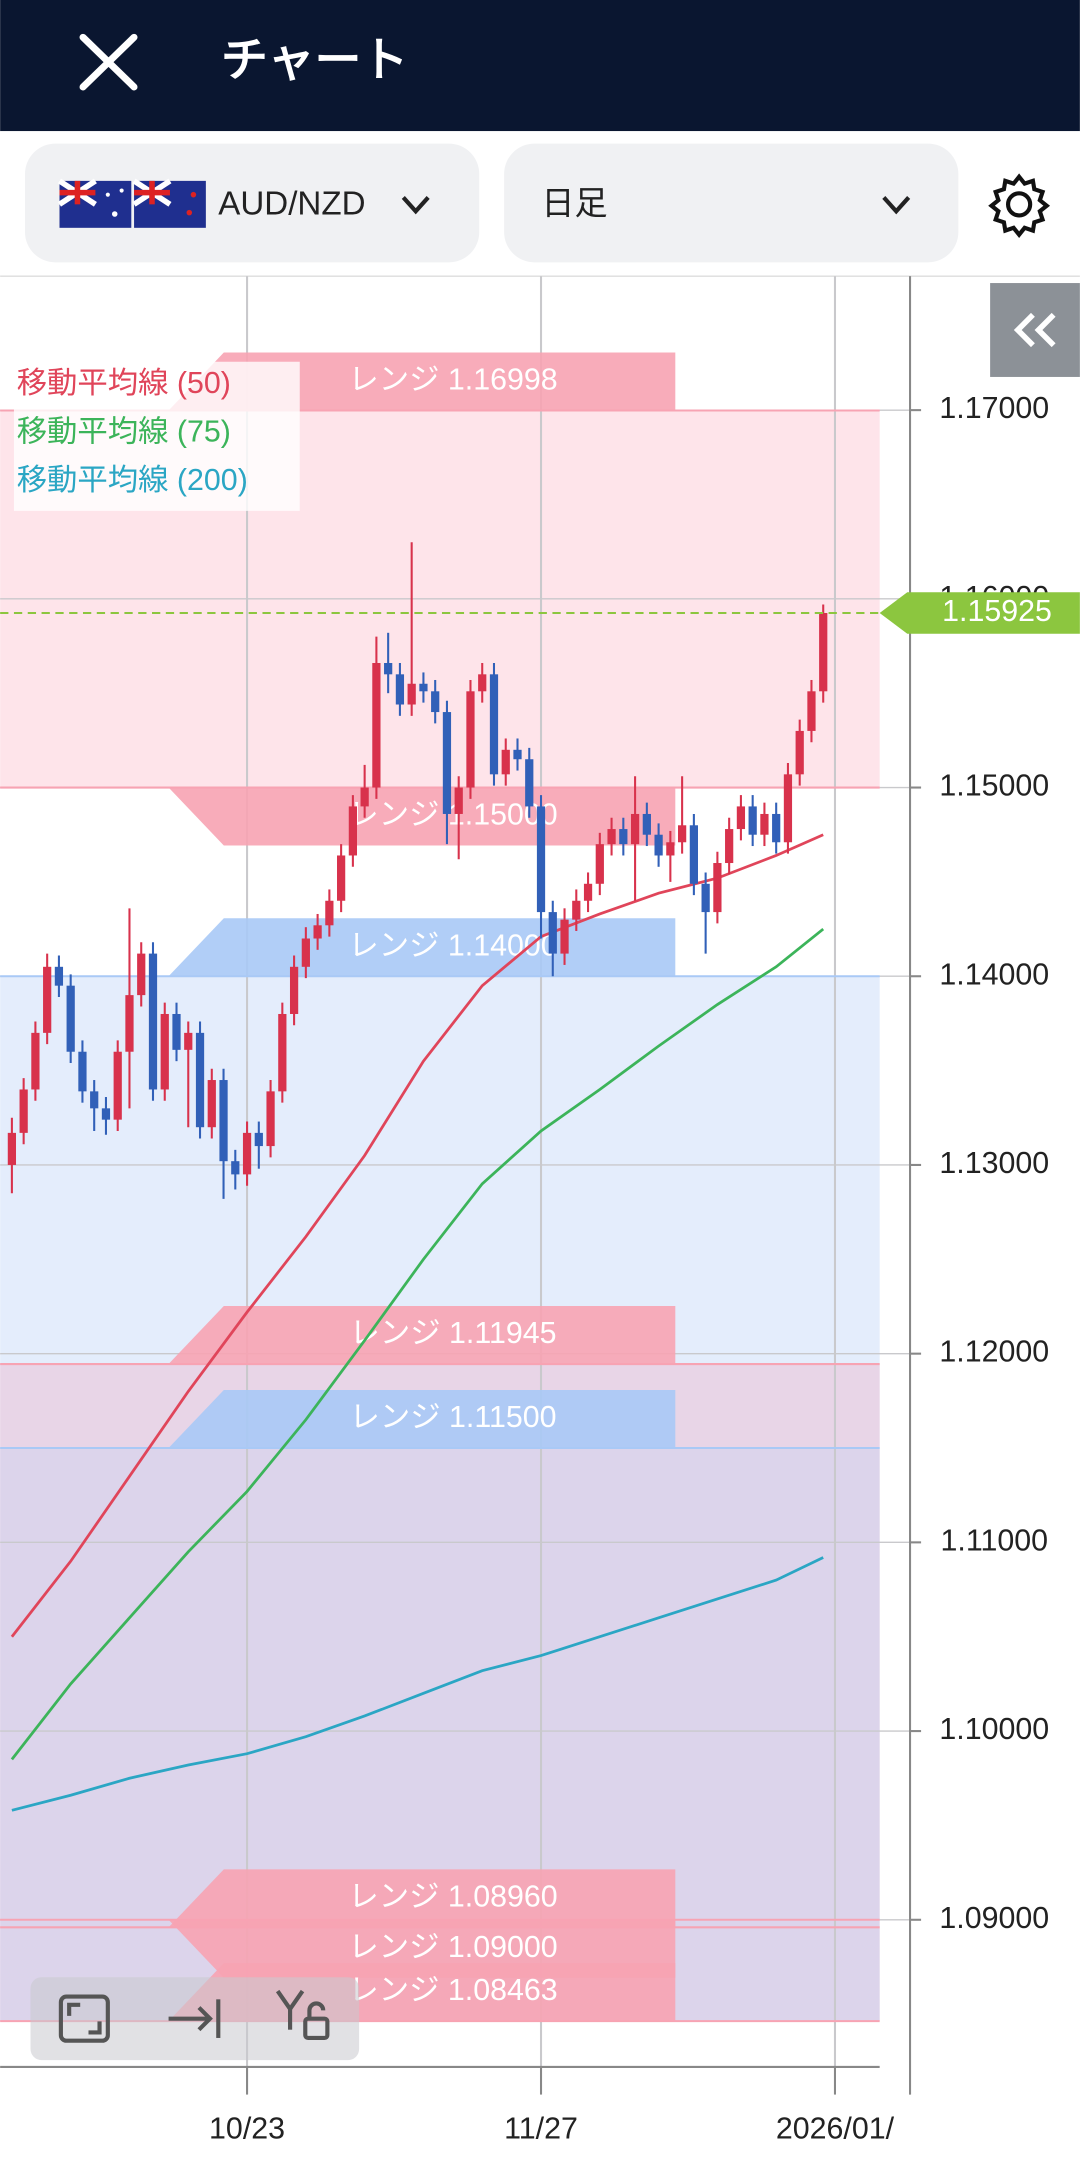  I want to click on y-tick-label: 1.17000, so click(994, 408).